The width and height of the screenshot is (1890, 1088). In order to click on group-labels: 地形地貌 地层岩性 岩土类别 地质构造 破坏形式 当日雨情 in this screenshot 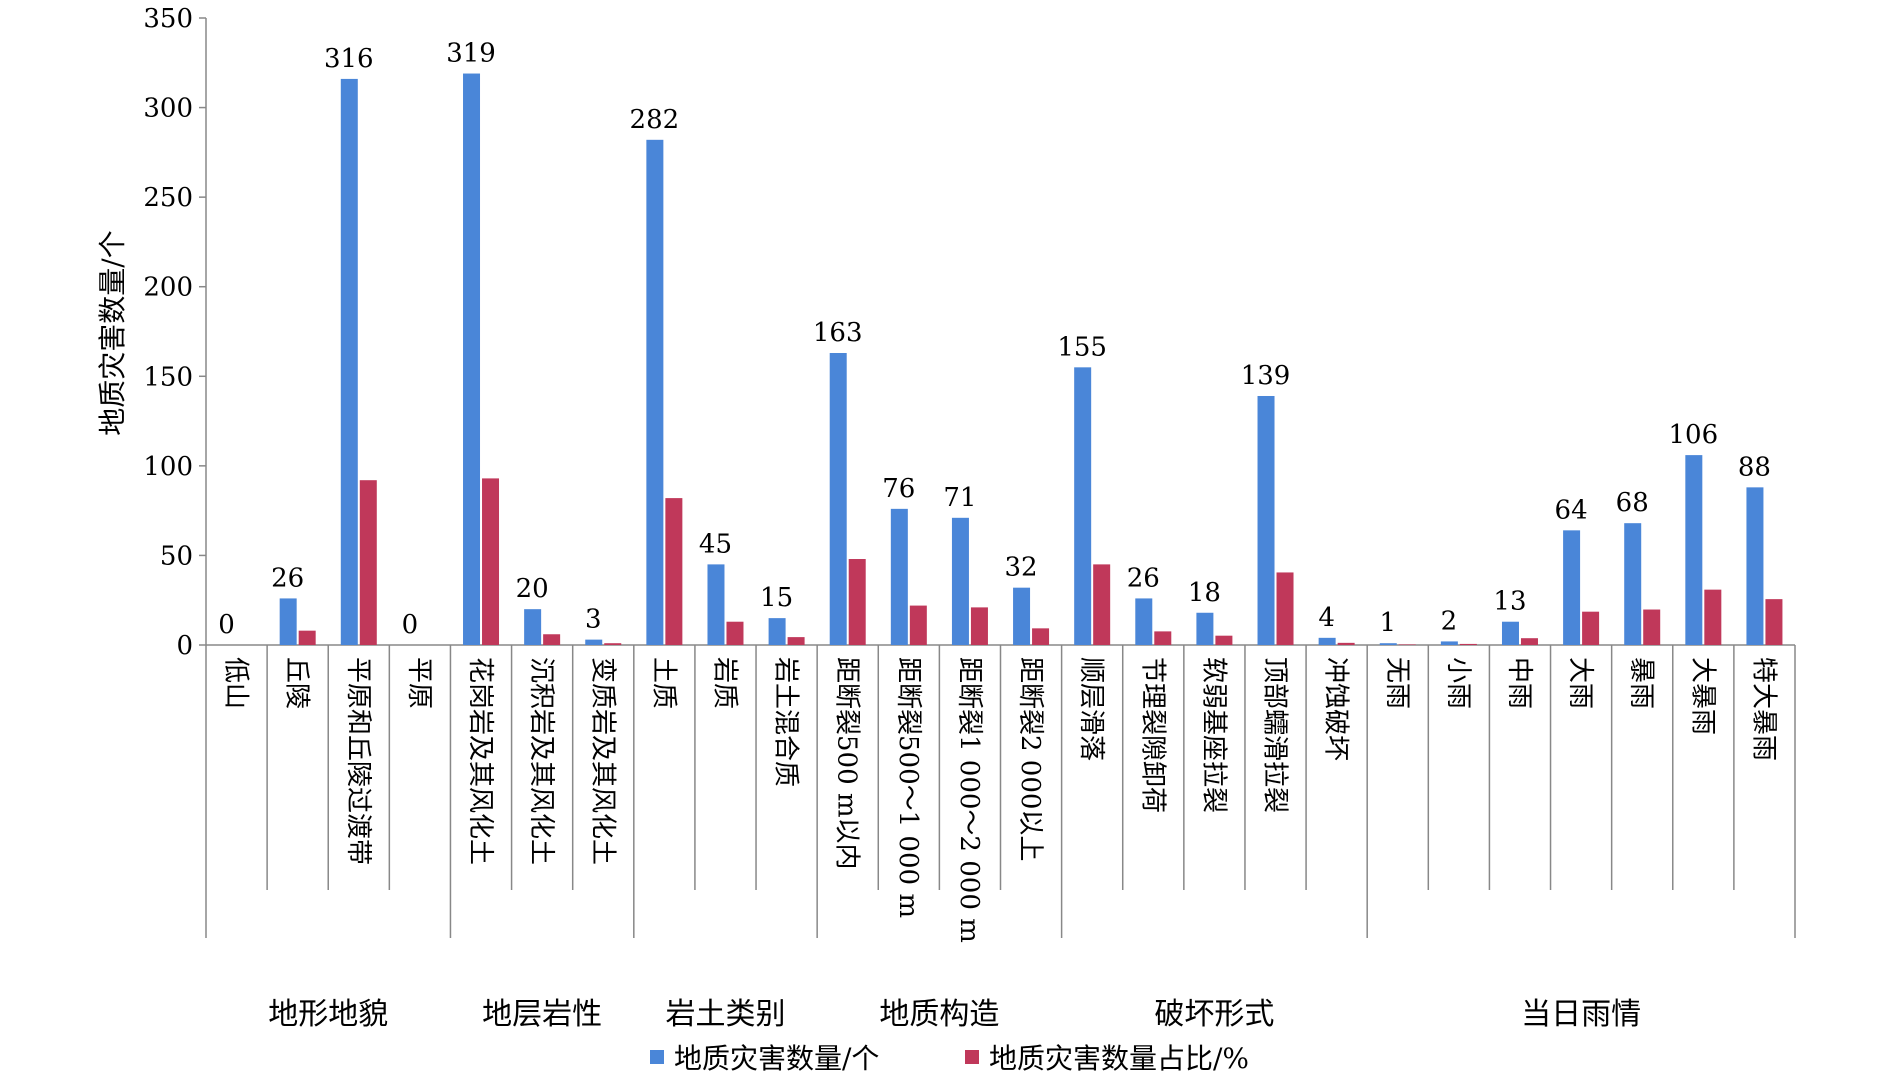, I will do `click(954, 1014)`.